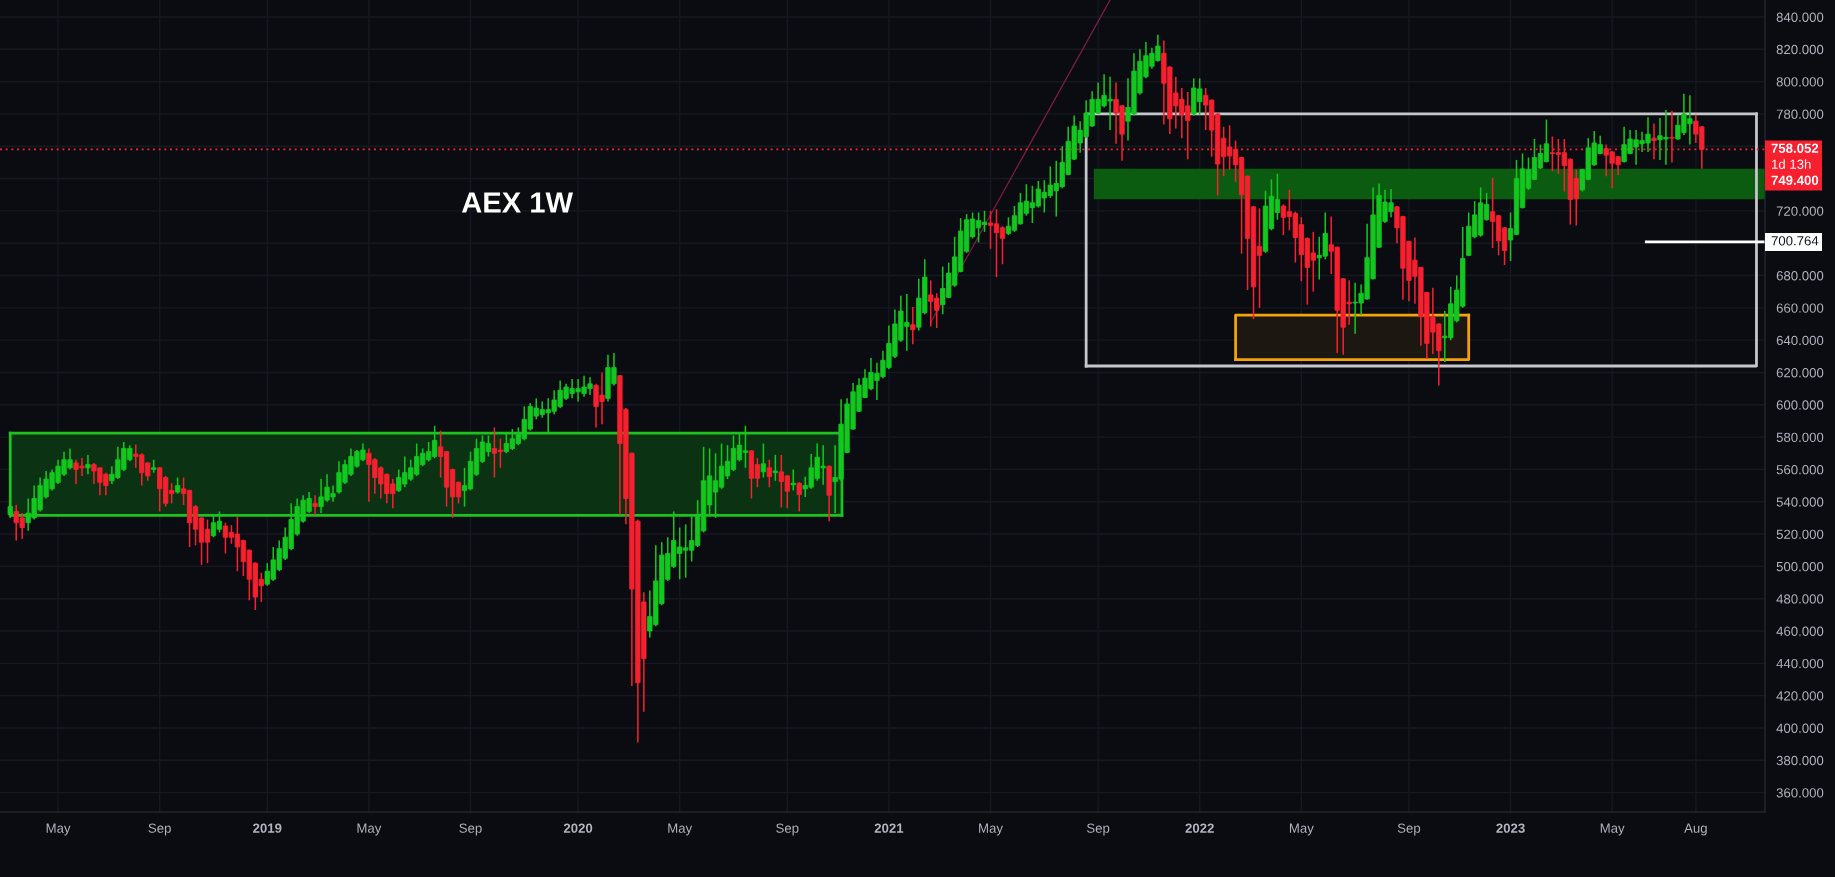  Describe the element at coordinates (517, 202) in the screenshot. I see `text: AEX 1W` at that location.